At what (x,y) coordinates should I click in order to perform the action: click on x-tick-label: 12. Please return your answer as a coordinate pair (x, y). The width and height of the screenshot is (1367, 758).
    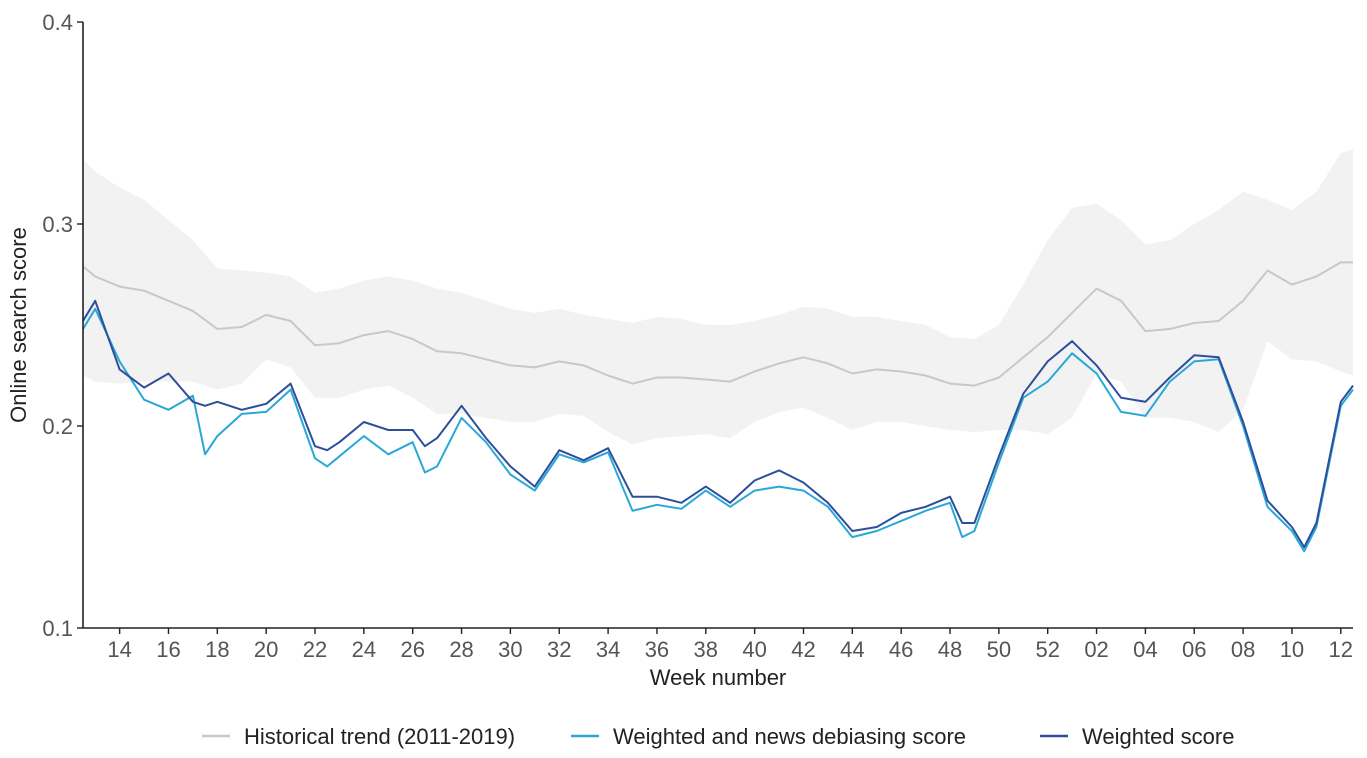
    Looking at the image, I should click on (1341, 649).